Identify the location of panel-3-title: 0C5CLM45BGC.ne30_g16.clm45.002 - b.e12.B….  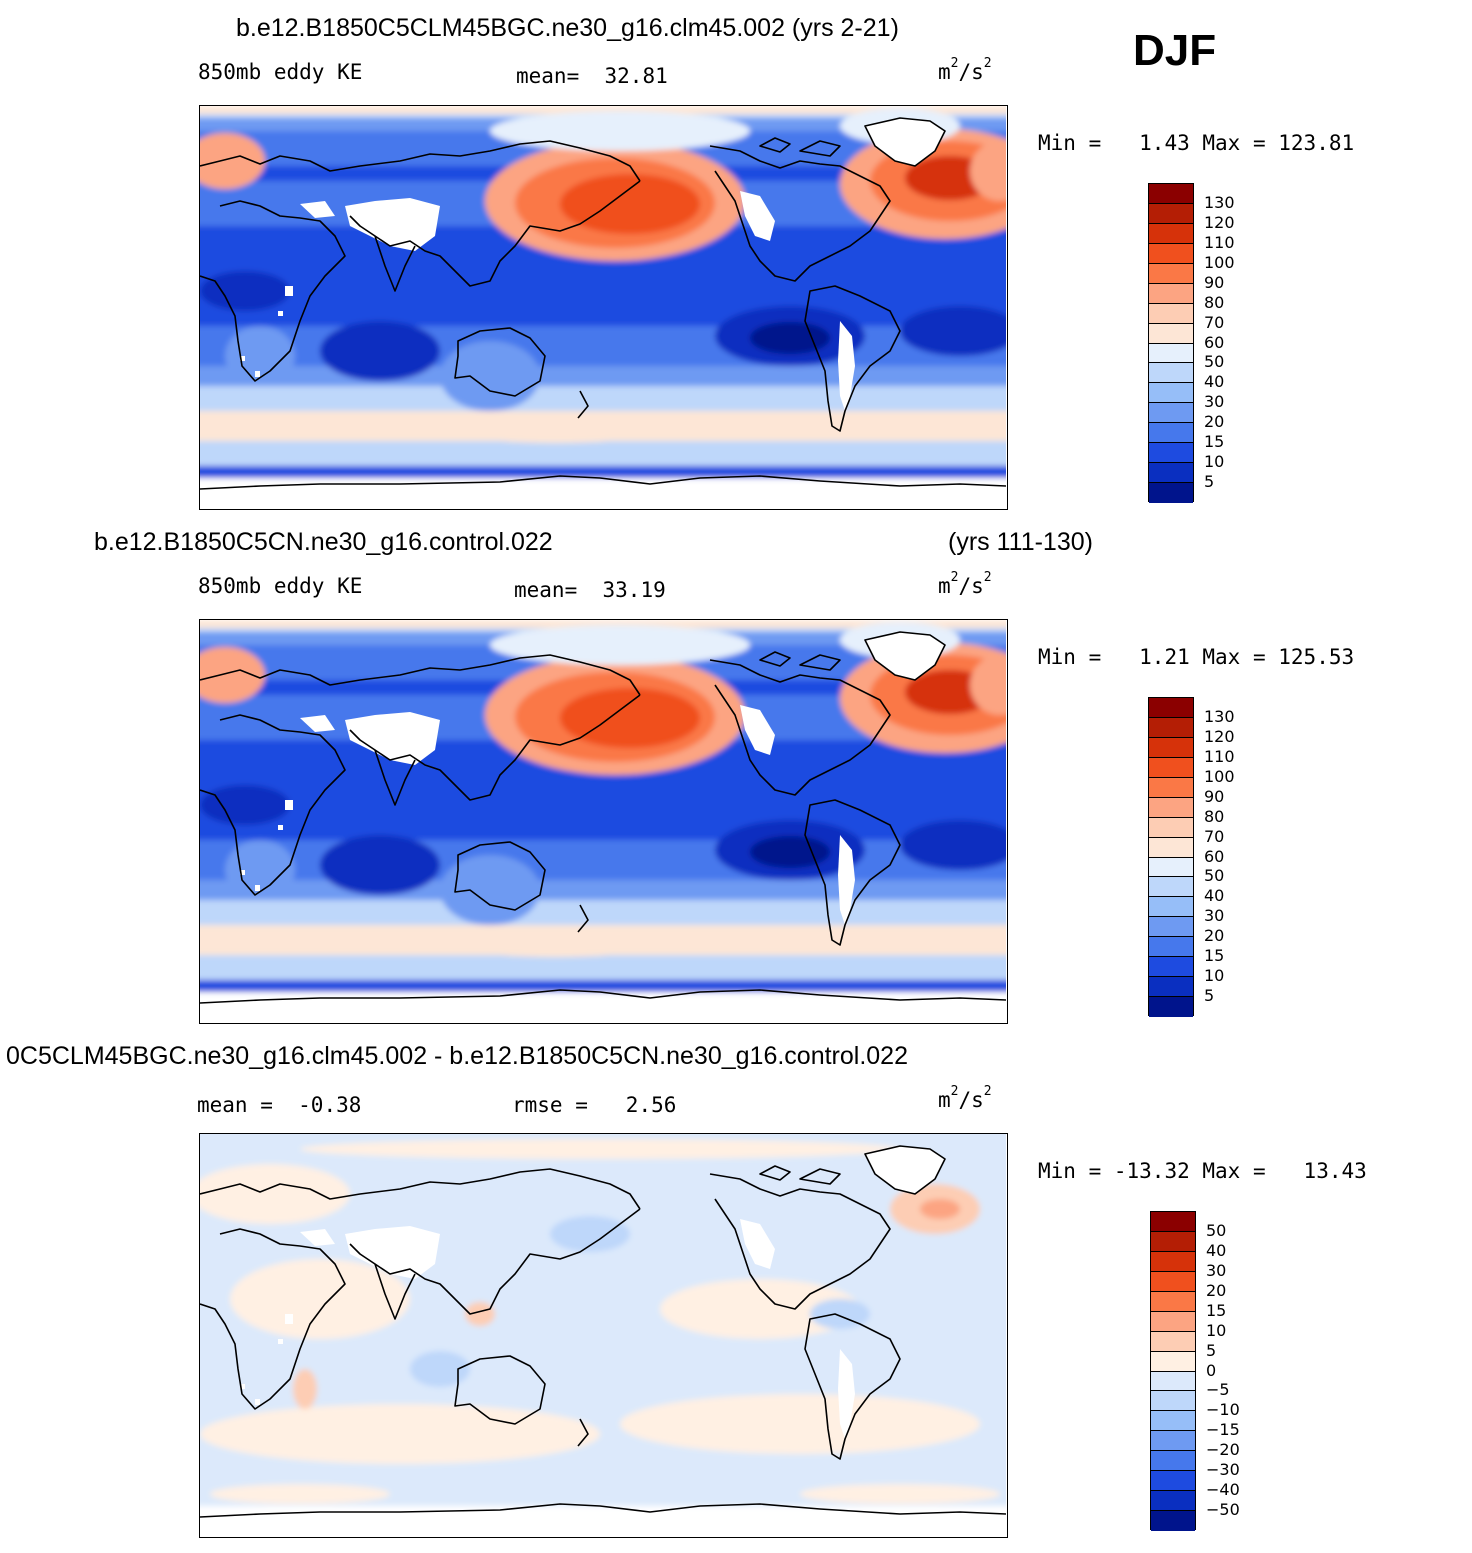
(457, 1056).